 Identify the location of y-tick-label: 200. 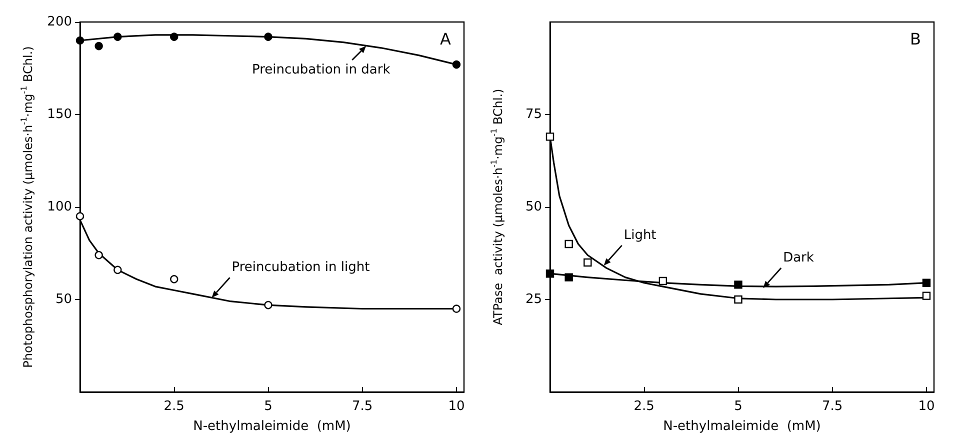
(59, 22).